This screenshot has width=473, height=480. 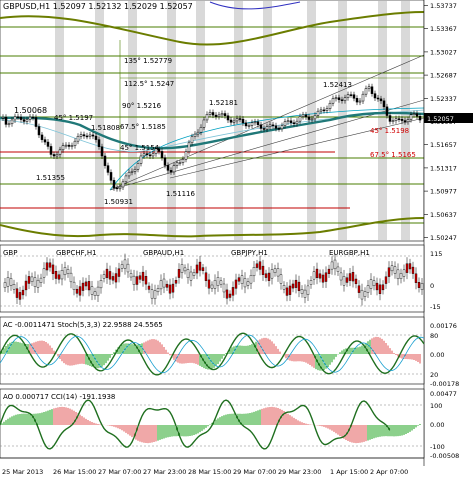 I want to click on price-scale-label: 1.51317, so click(x=443, y=168).